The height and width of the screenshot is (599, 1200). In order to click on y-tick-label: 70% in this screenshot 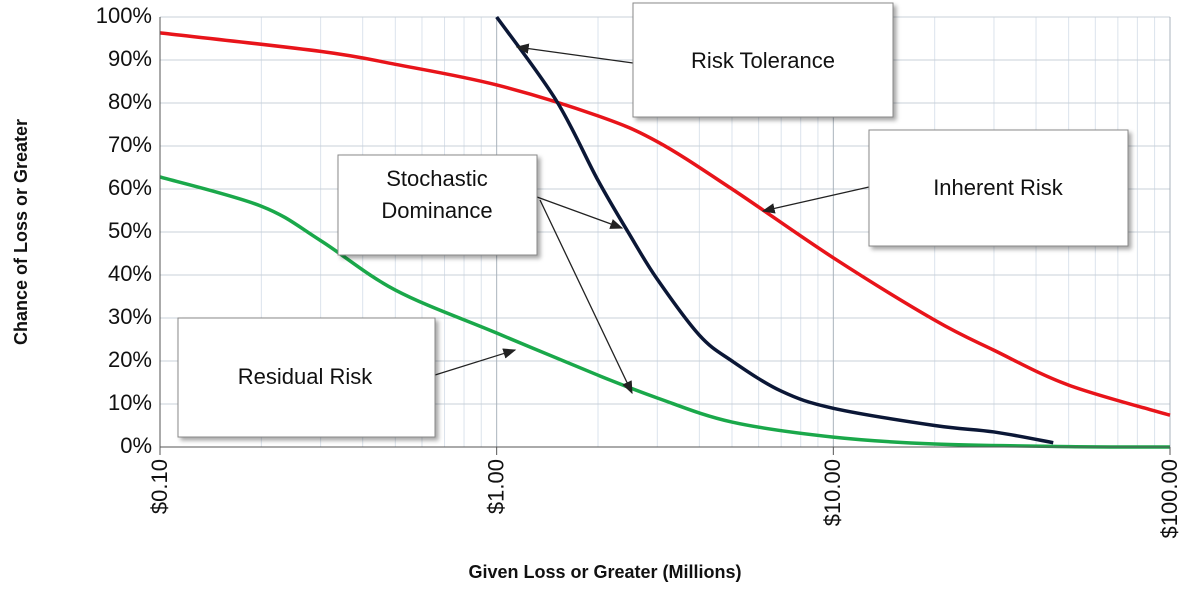, I will do `click(130, 144)`.